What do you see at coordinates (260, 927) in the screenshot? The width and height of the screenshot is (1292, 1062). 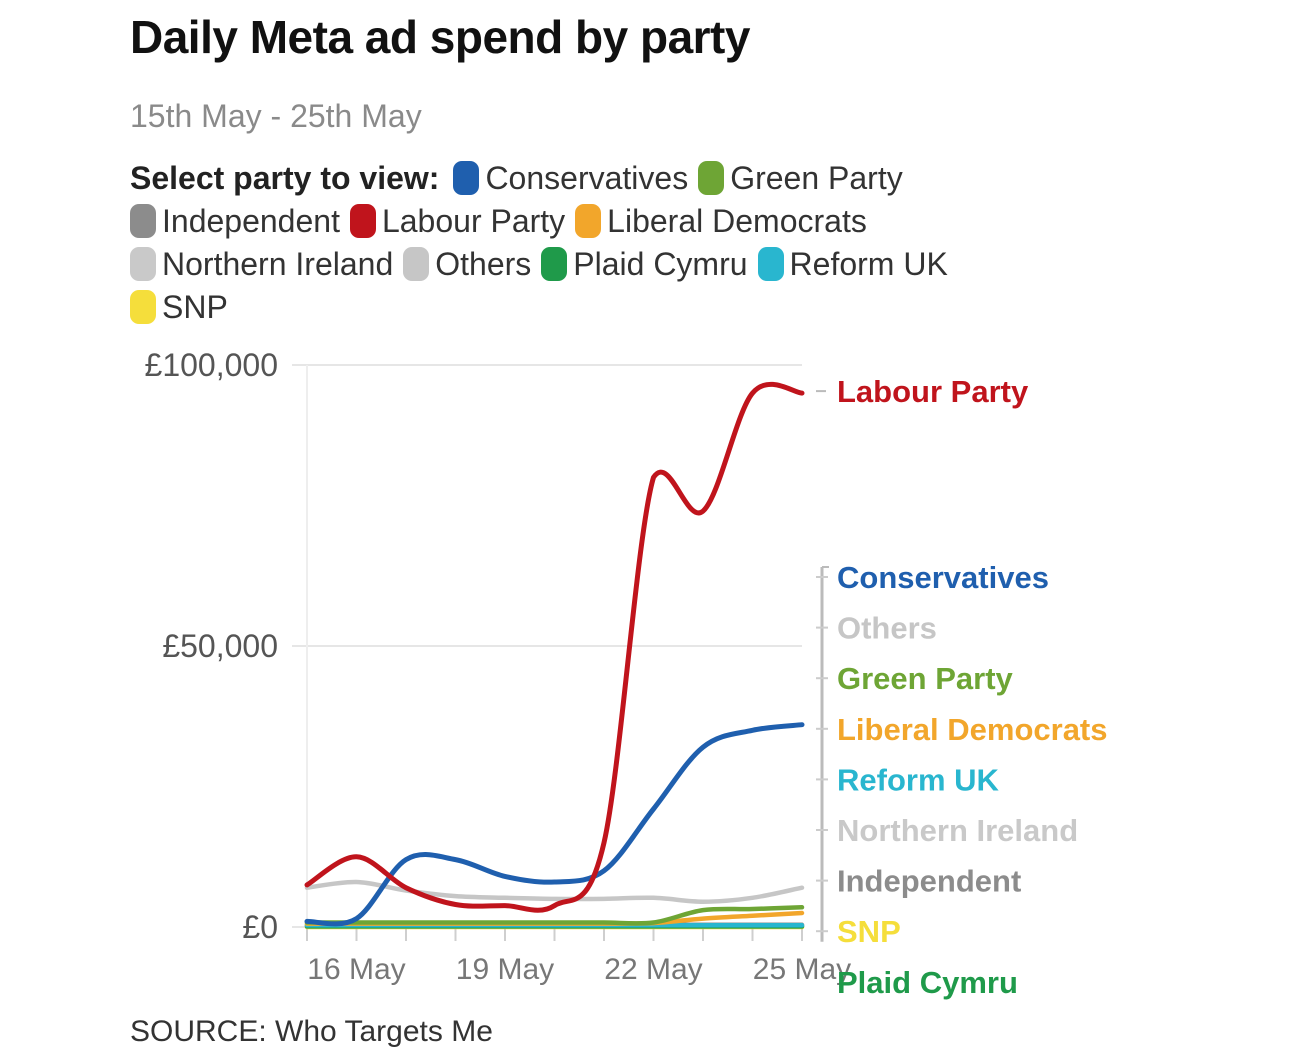 I see `y-tick-label: £0` at bounding box center [260, 927].